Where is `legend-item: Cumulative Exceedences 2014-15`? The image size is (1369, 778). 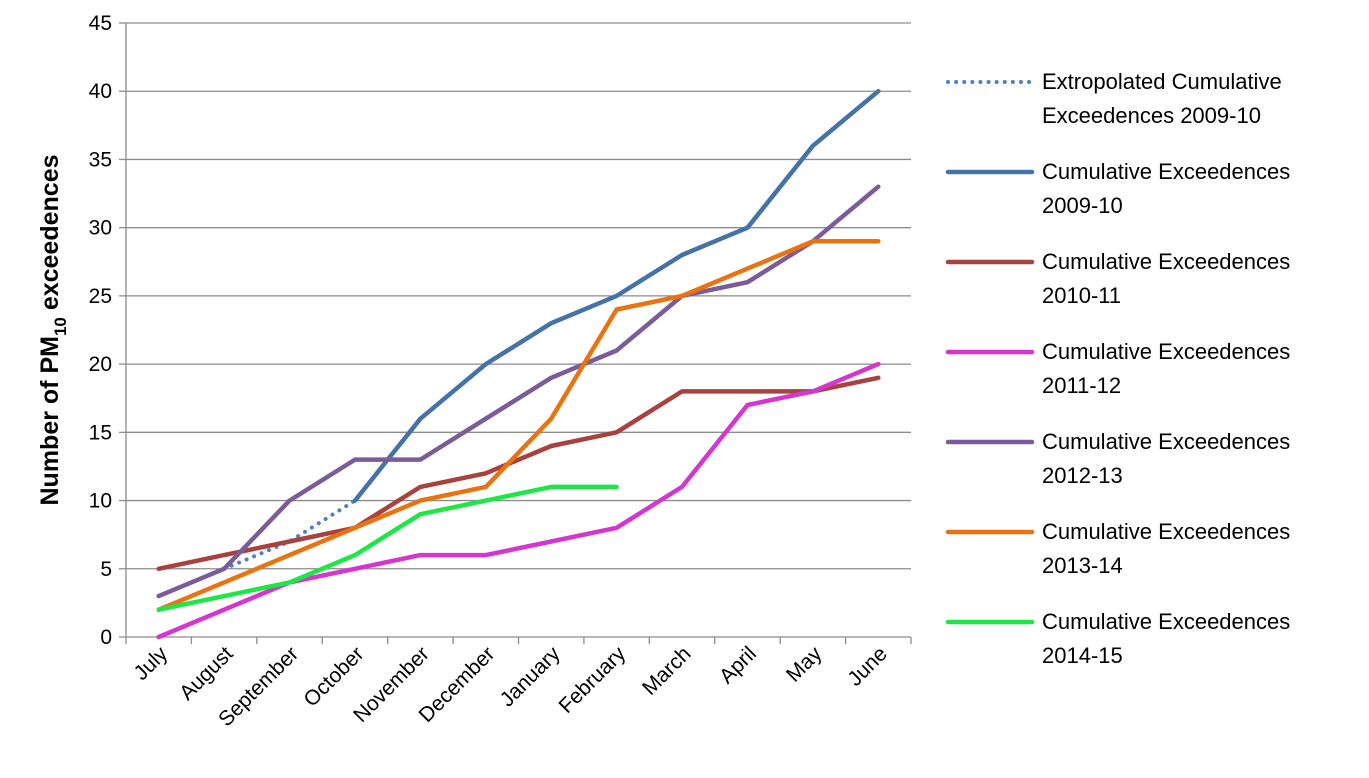 legend-item: Cumulative Exceedences 2014-15 is located at coordinates (1117, 638).